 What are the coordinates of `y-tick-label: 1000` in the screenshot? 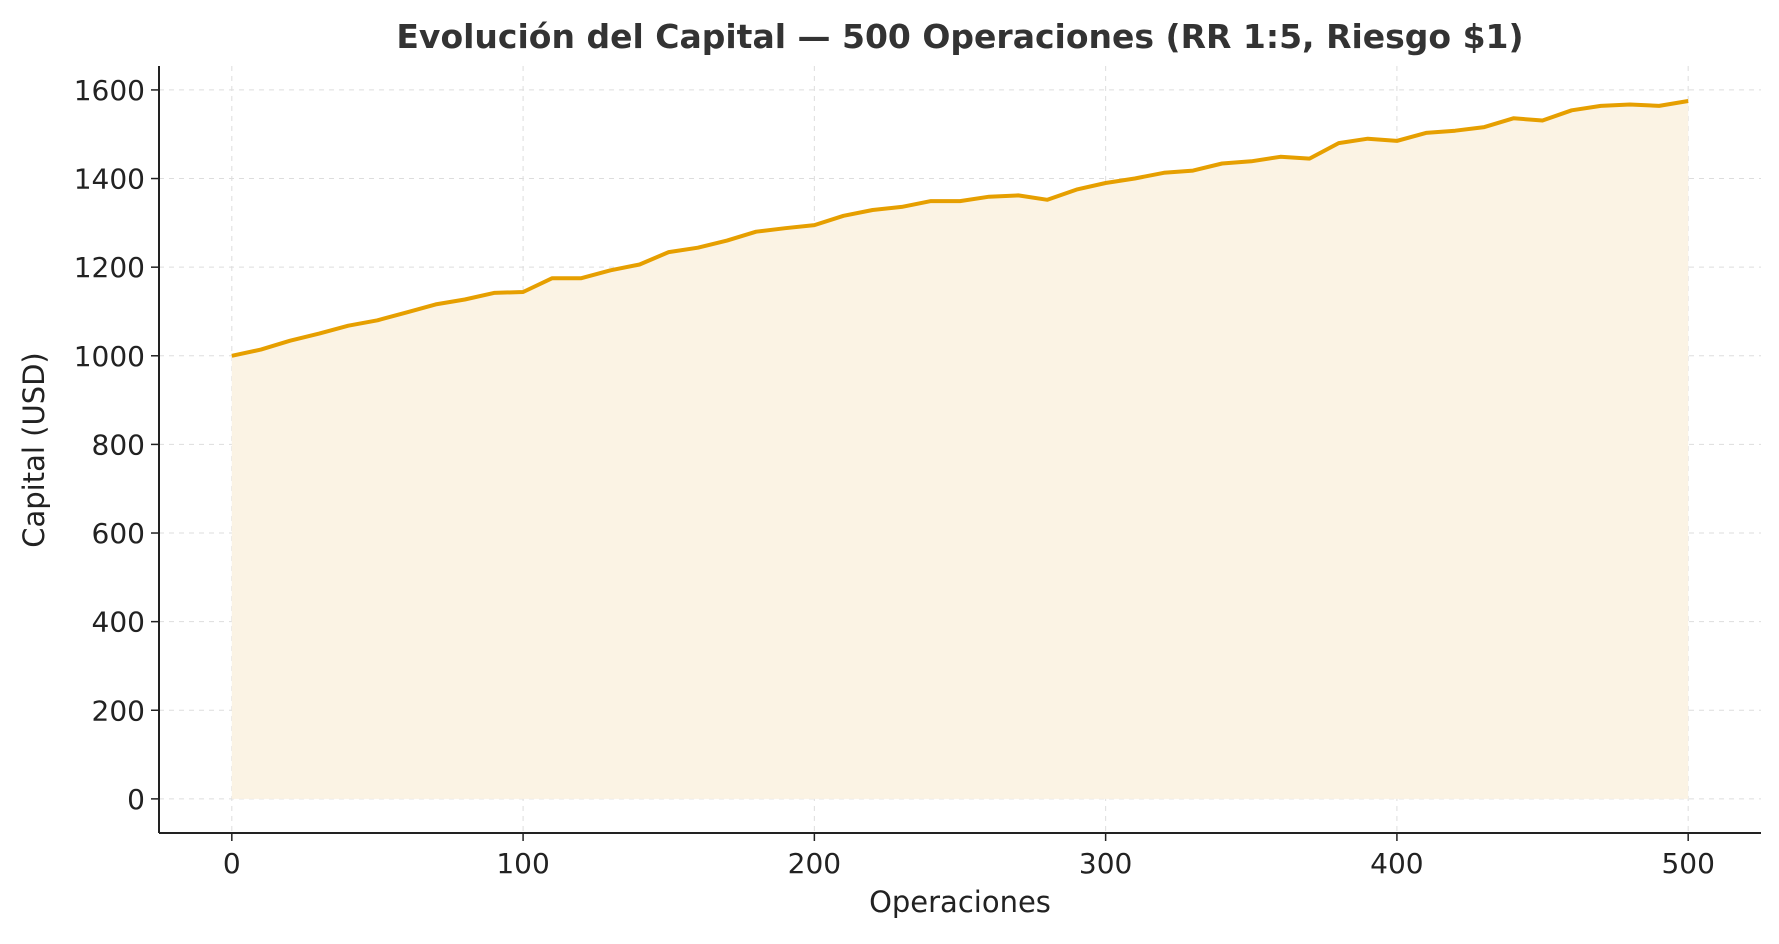 It's located at (109, 356).